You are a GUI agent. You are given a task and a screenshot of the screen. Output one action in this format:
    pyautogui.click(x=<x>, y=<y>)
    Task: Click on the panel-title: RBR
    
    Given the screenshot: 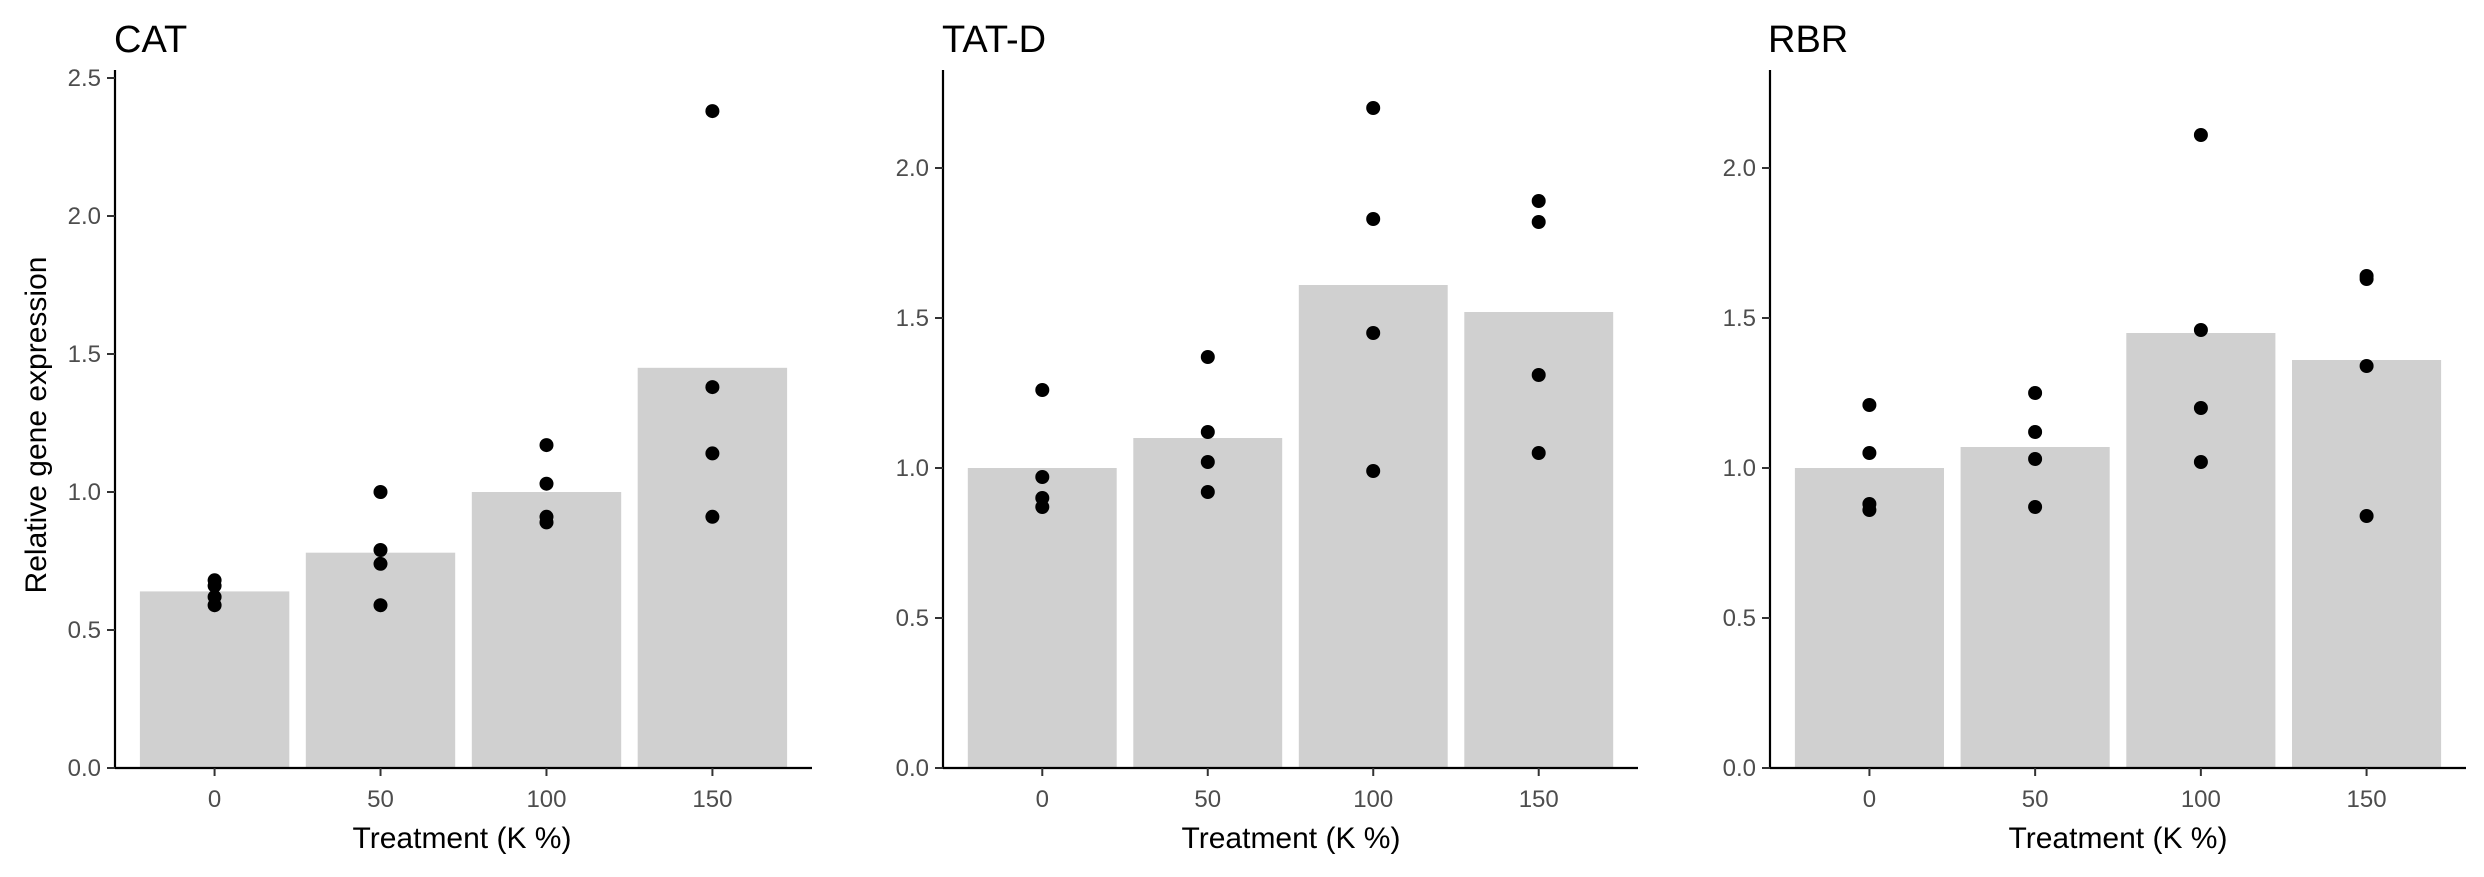 What is the action you would take?
    pyautogui.click(x=1808, y=40)
    